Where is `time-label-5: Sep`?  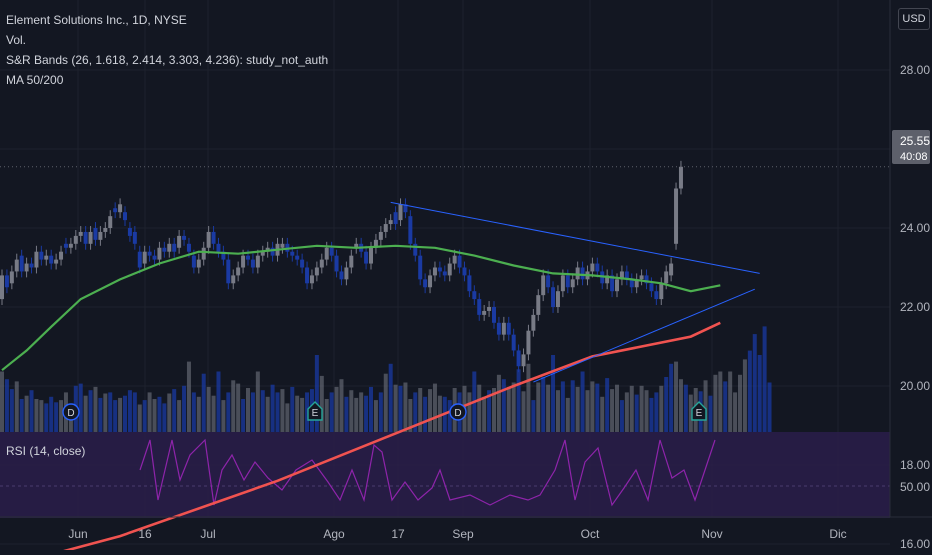 time-label-5: Sep is located at coordinates (463, 534).